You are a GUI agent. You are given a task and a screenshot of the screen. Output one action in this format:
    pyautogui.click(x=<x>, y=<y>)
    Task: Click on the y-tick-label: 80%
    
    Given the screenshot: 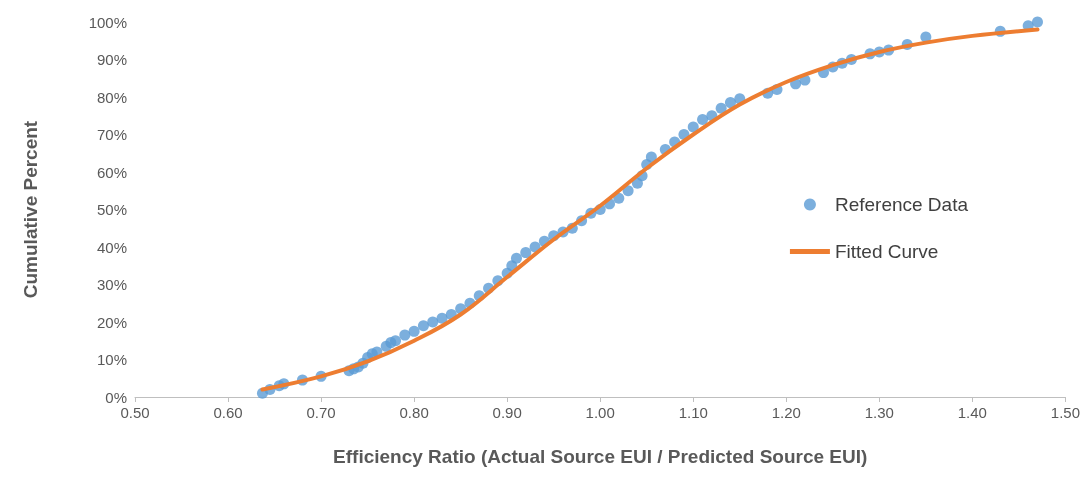 What is the action you would take?
    pyautogui.click(x=111, y=97)
    